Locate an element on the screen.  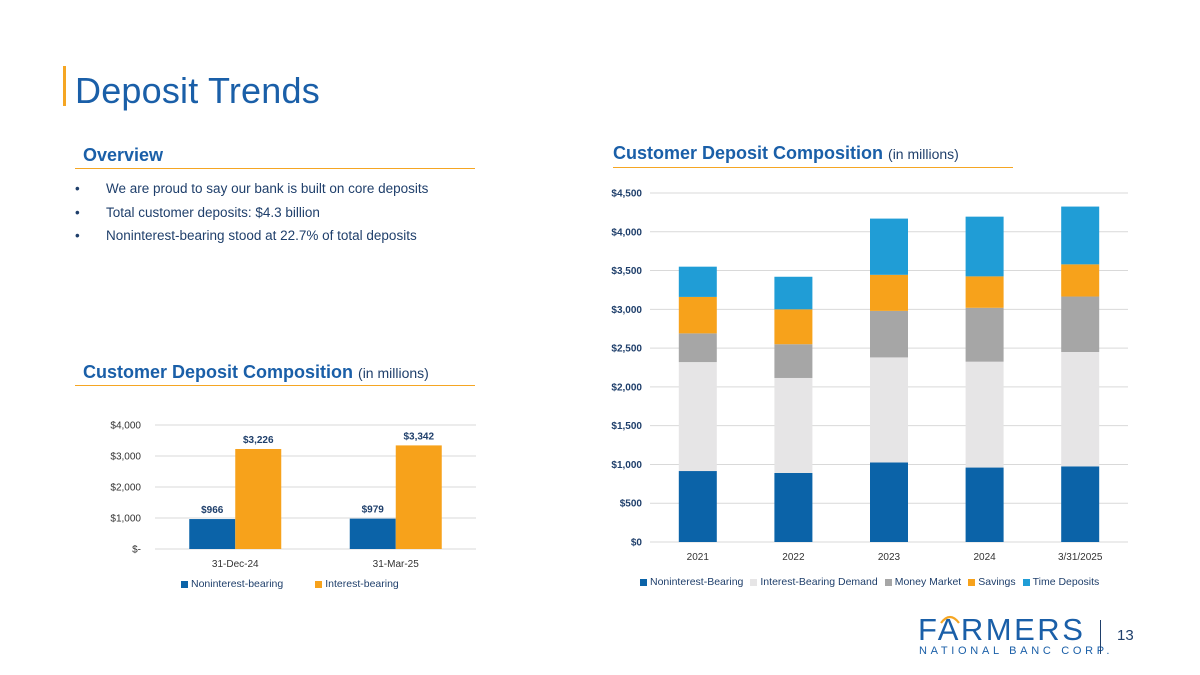
data-label: $979 is located at coordinates (373, 510).